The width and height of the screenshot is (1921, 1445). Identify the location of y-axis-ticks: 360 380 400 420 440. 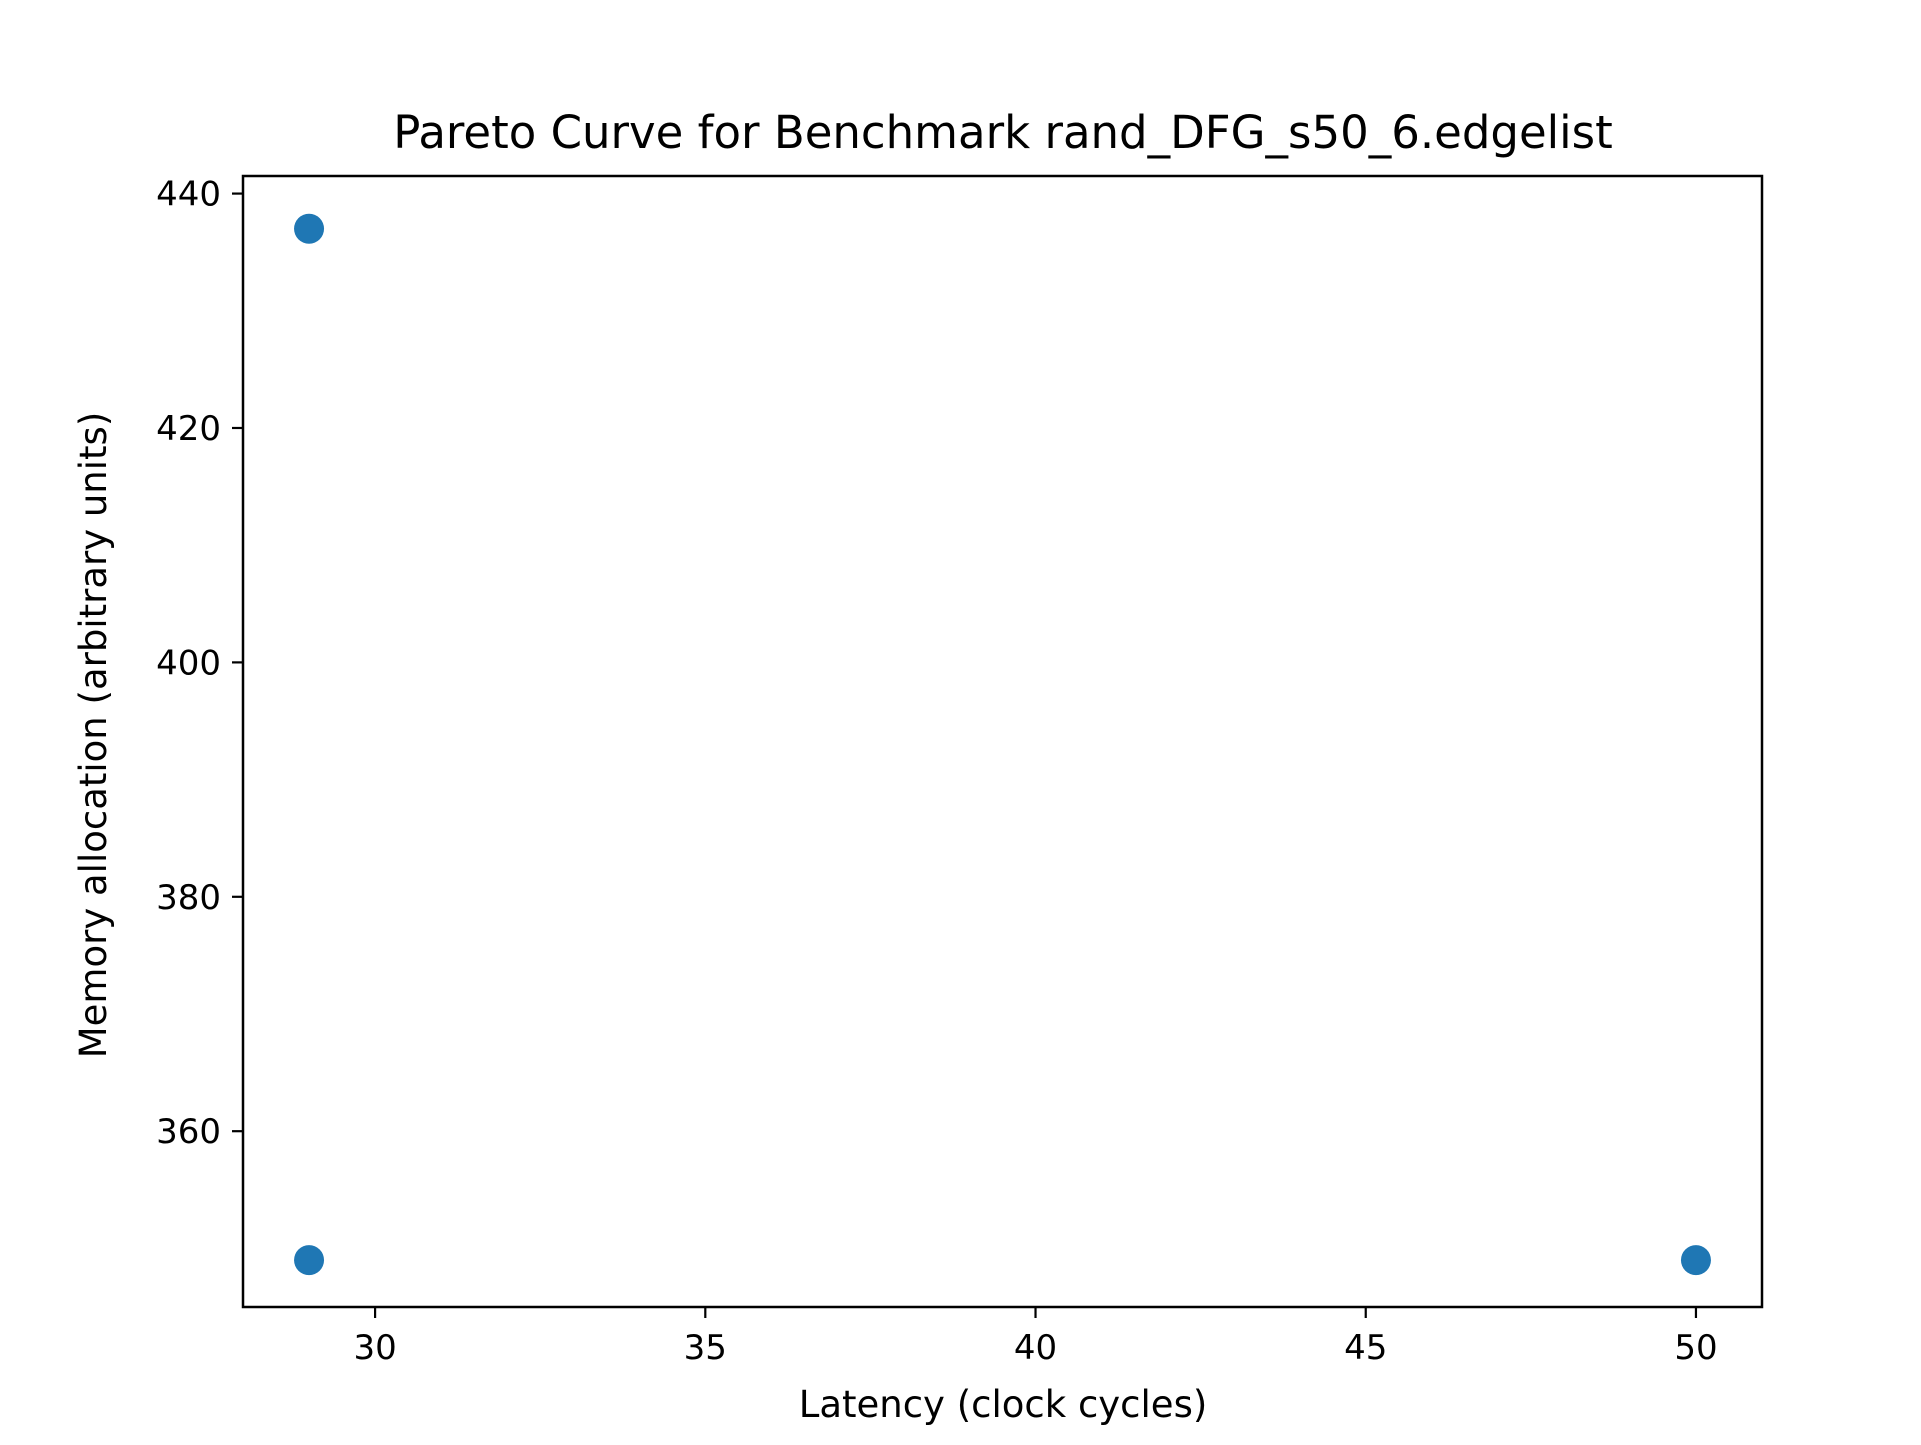
(199, 663).